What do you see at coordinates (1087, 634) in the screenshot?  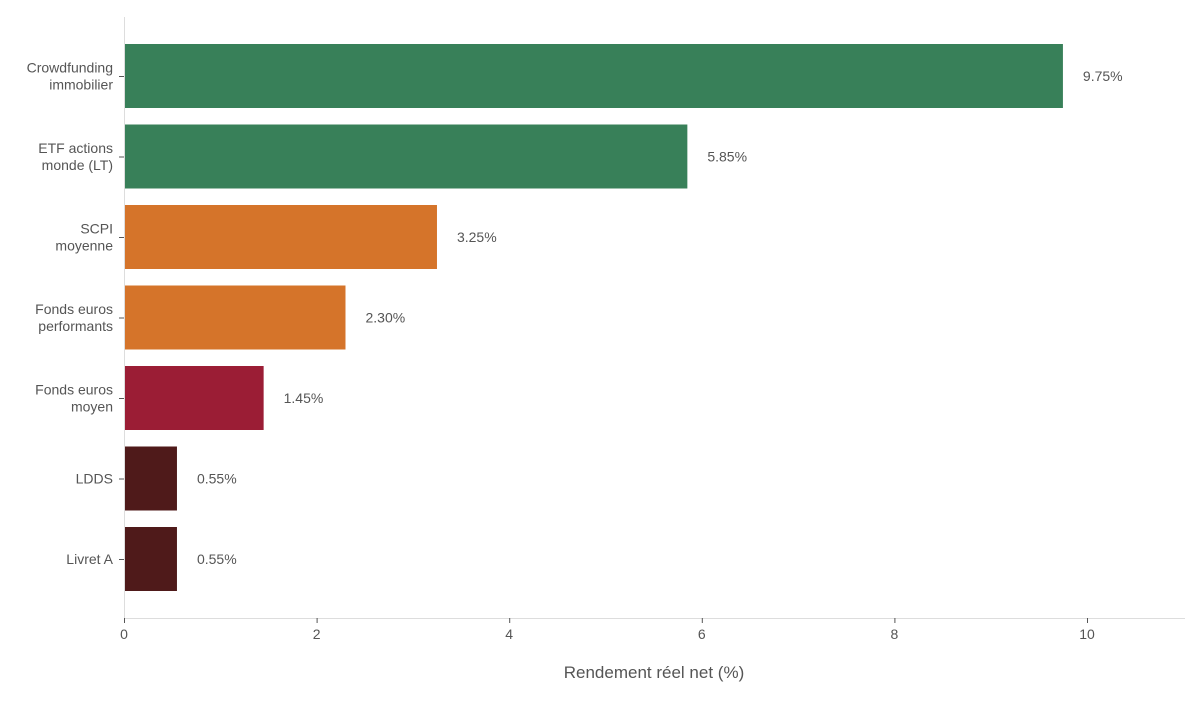 I see `x-tick-label: 10` at bounding box center [1087, 634].